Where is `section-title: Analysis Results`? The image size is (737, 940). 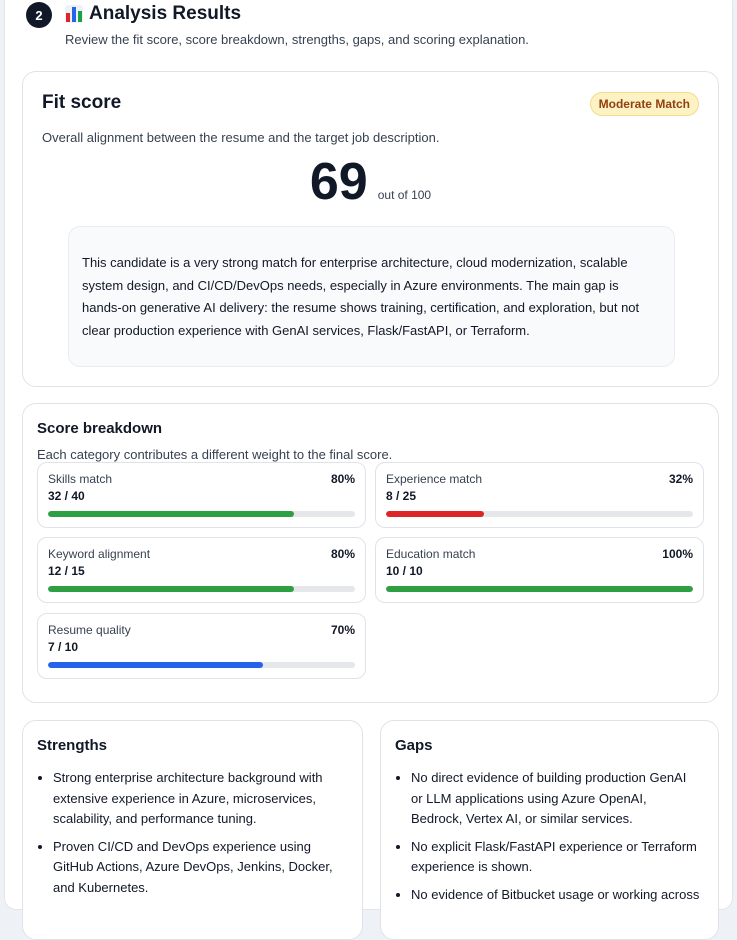
section-title: Analysis Results is located at coordinates (153, 14).